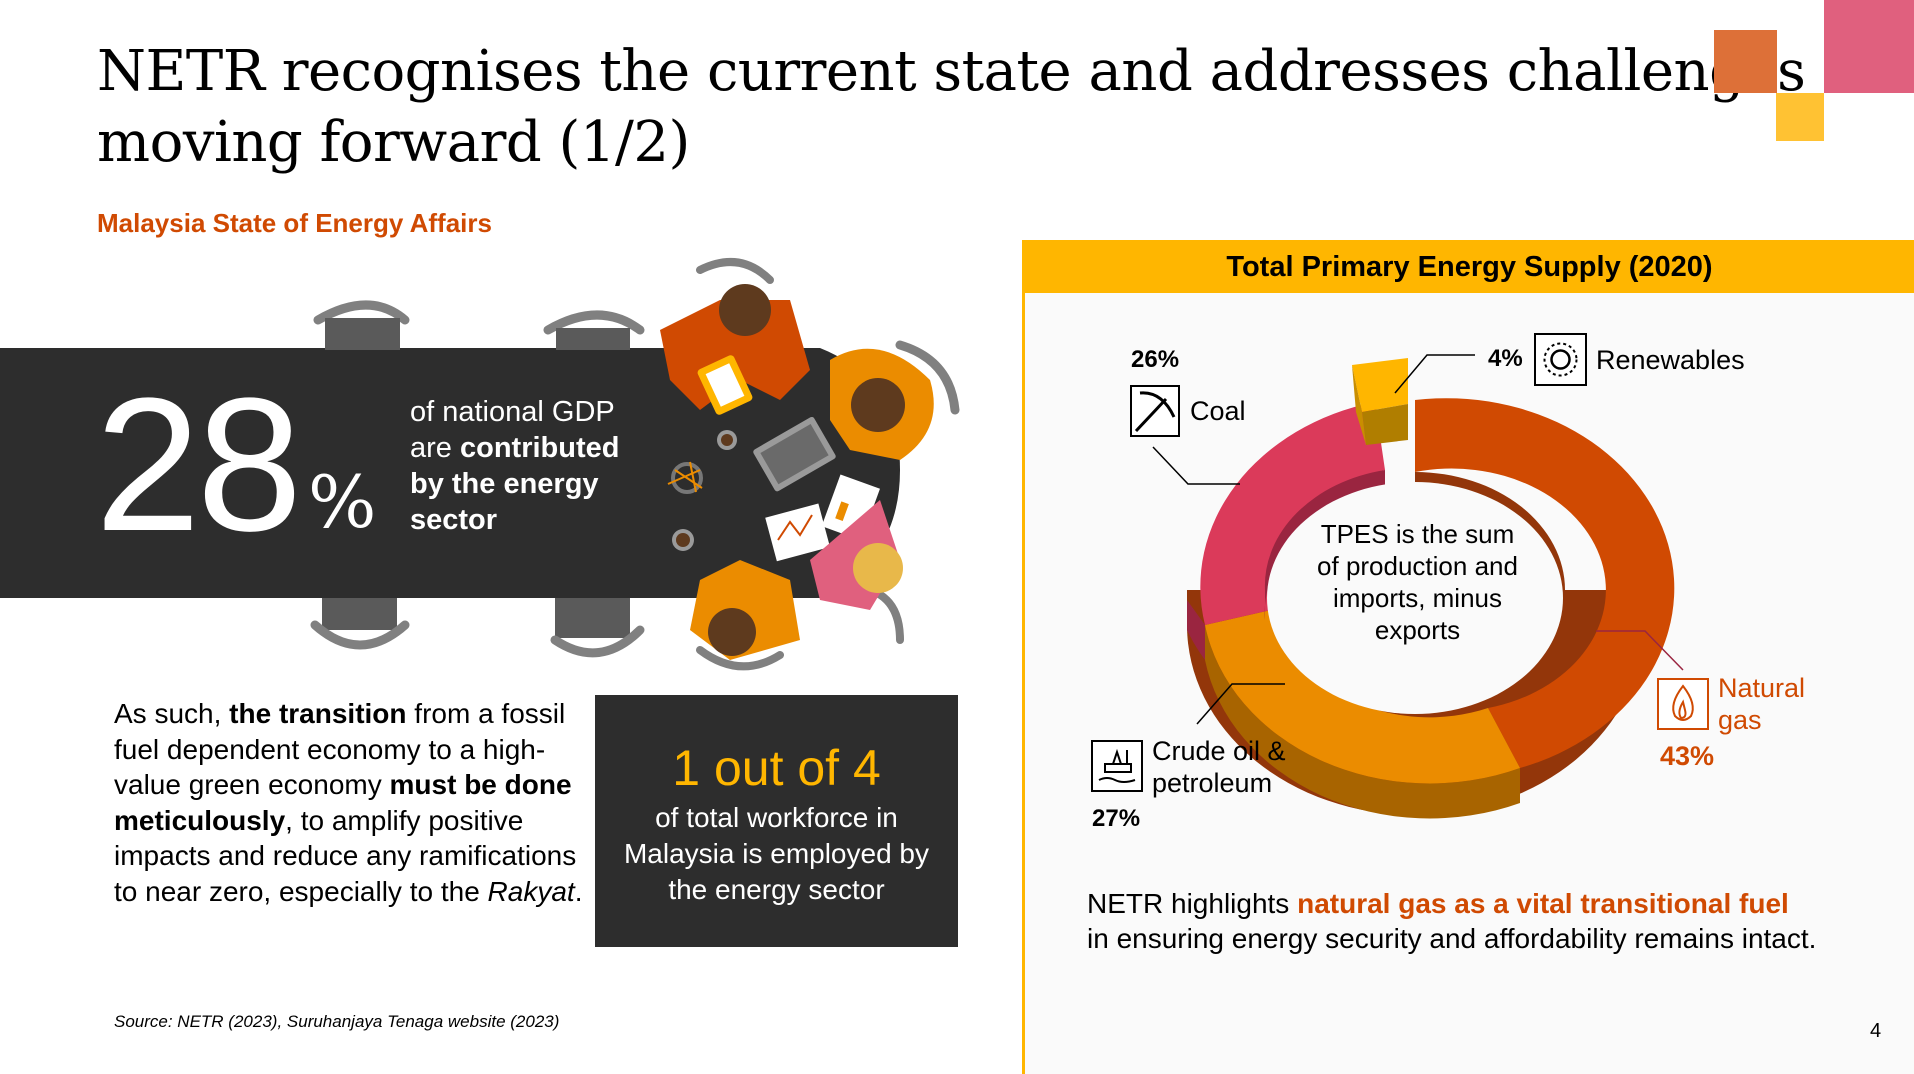 The width and height of the screenshot is (1914, 1074). Describe the element at coordinates (504, 484) in the screenshot. I see `gdp-line-3: by the energy` at that location.